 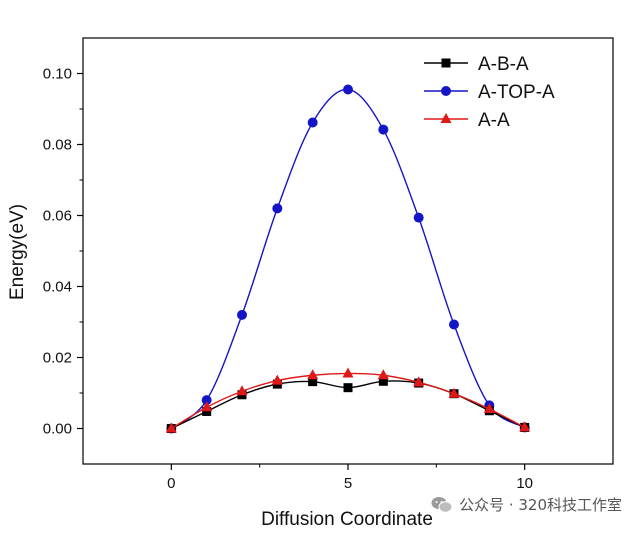 I want to click on wechat-icon, so click(x=442, y=504).